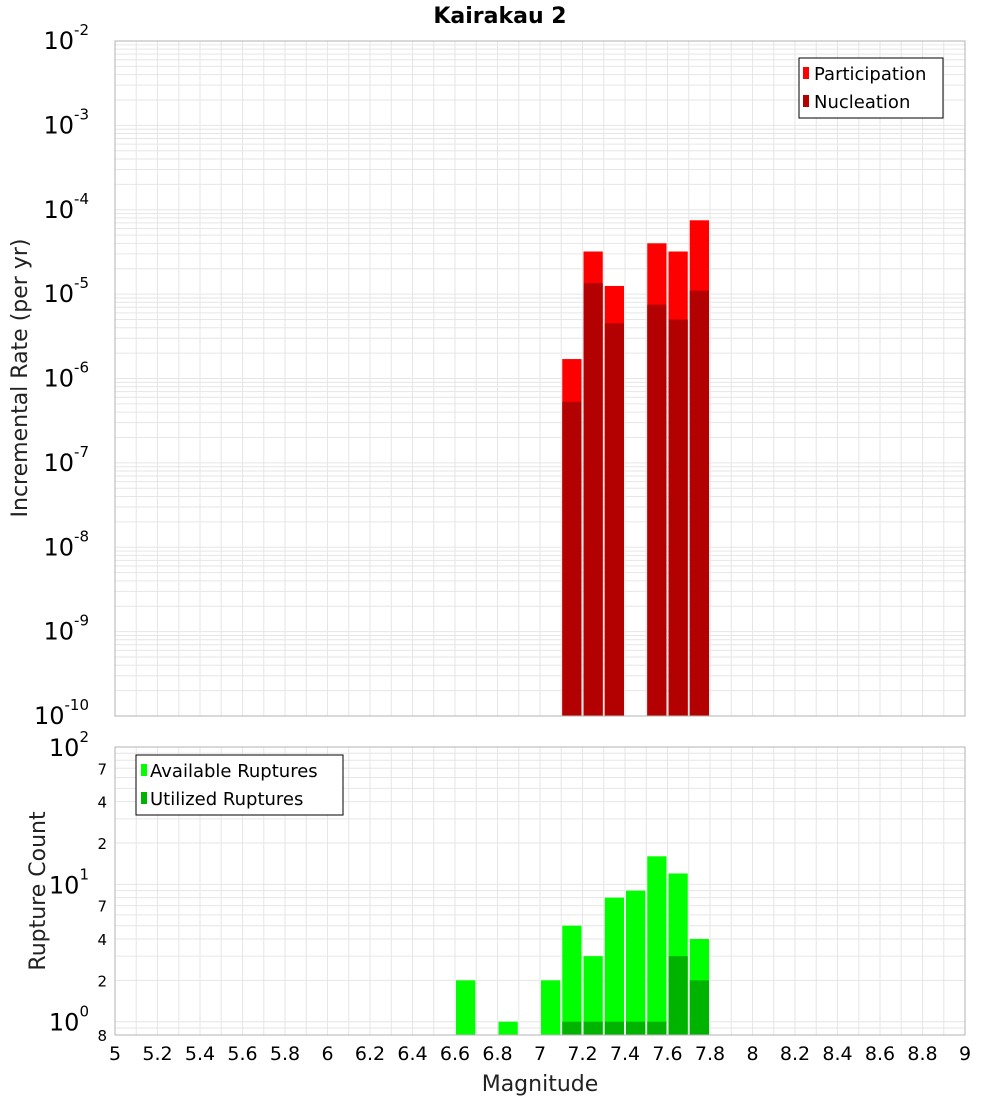  Describe the element at coordinates (20, 378) in the screenshot. I see `top-y-axis-title: Incremental Rate (per yr)` at that location.